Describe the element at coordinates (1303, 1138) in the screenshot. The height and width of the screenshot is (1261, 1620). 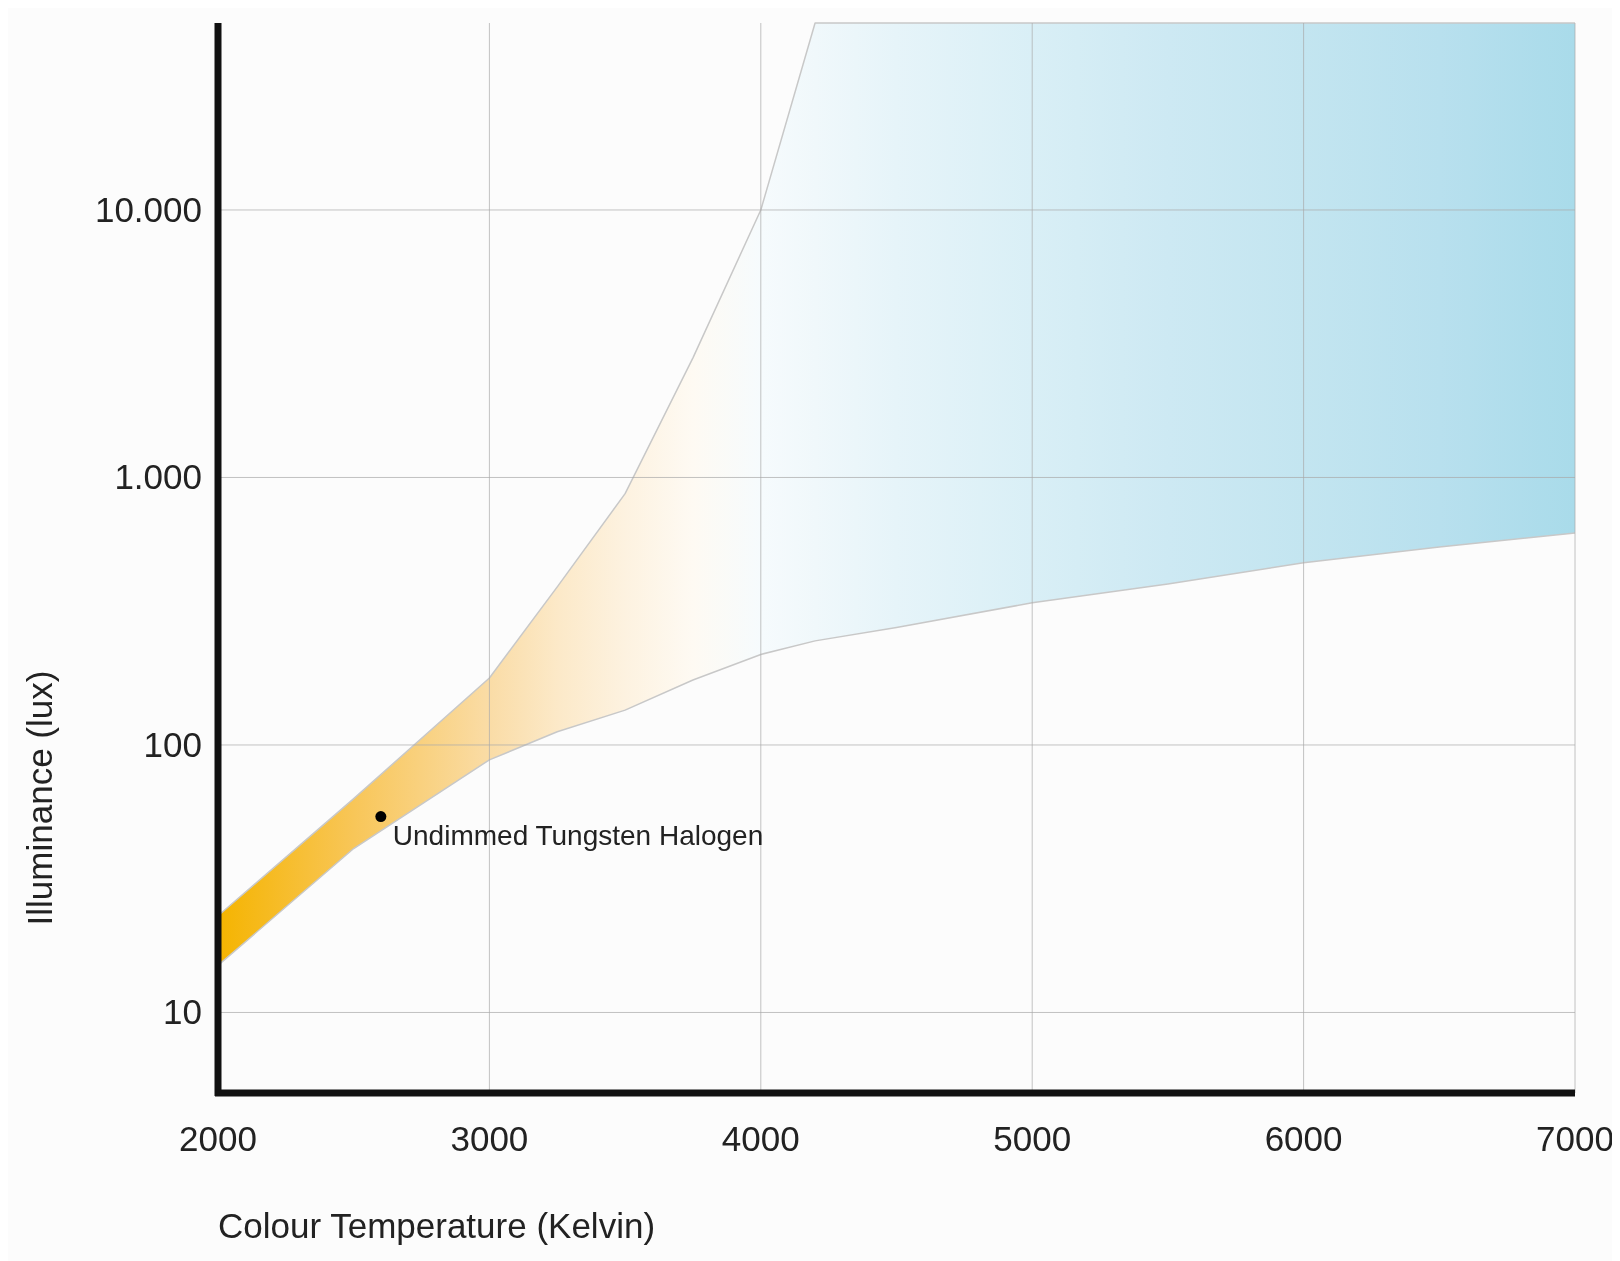
I see `x-tick-label: 6000` at that location.